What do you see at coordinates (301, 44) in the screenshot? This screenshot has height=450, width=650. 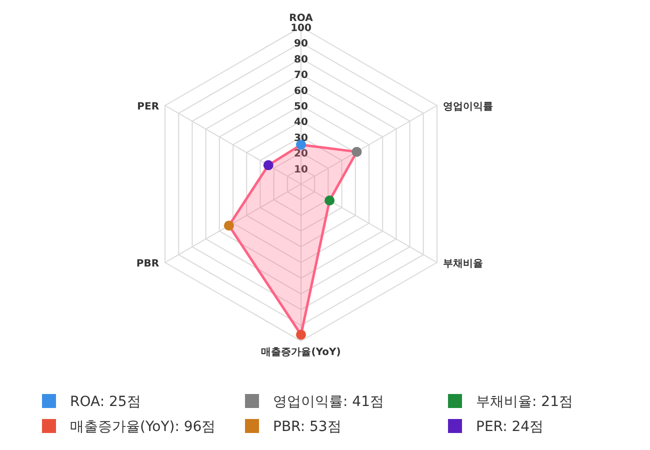 I see `y-tick-label: 90` at bounding box center [301, 44].